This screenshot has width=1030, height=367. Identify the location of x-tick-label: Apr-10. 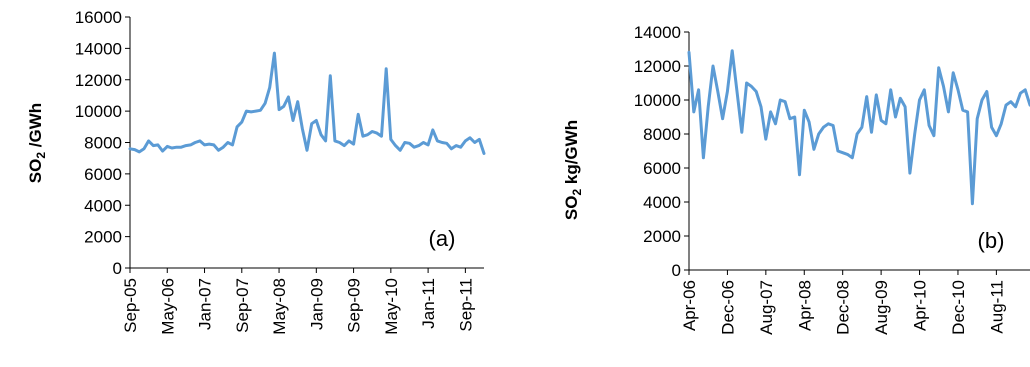
(920, 305).